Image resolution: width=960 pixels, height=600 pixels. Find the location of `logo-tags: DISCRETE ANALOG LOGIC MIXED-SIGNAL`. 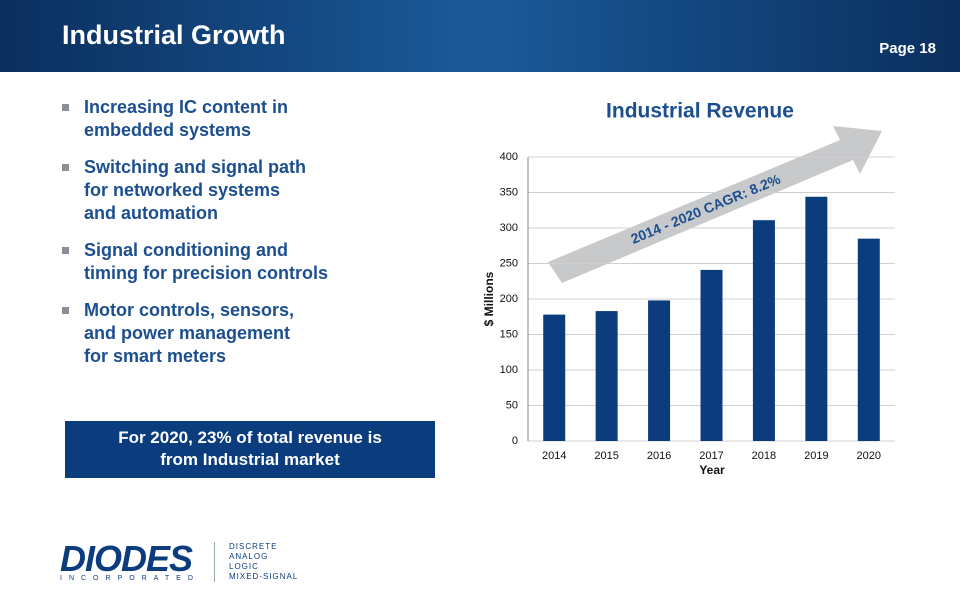

logo-tags: DISCRETE ANALOG LOGIC MIXED-SIGNAL is located at coordinates (256, 562).